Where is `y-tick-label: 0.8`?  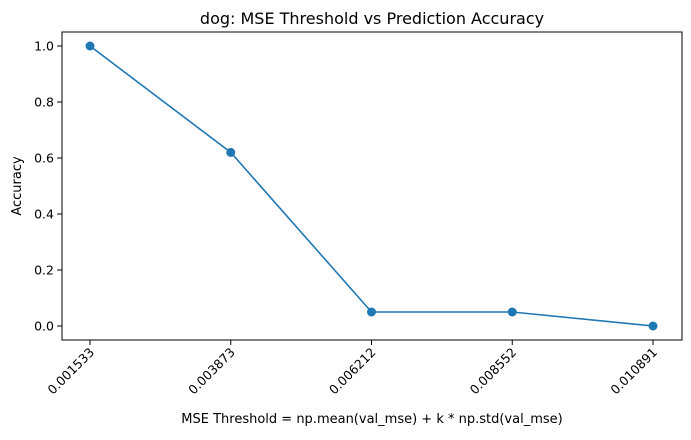
y-tick-label: 0.8 is located at coordinates (44, 102).